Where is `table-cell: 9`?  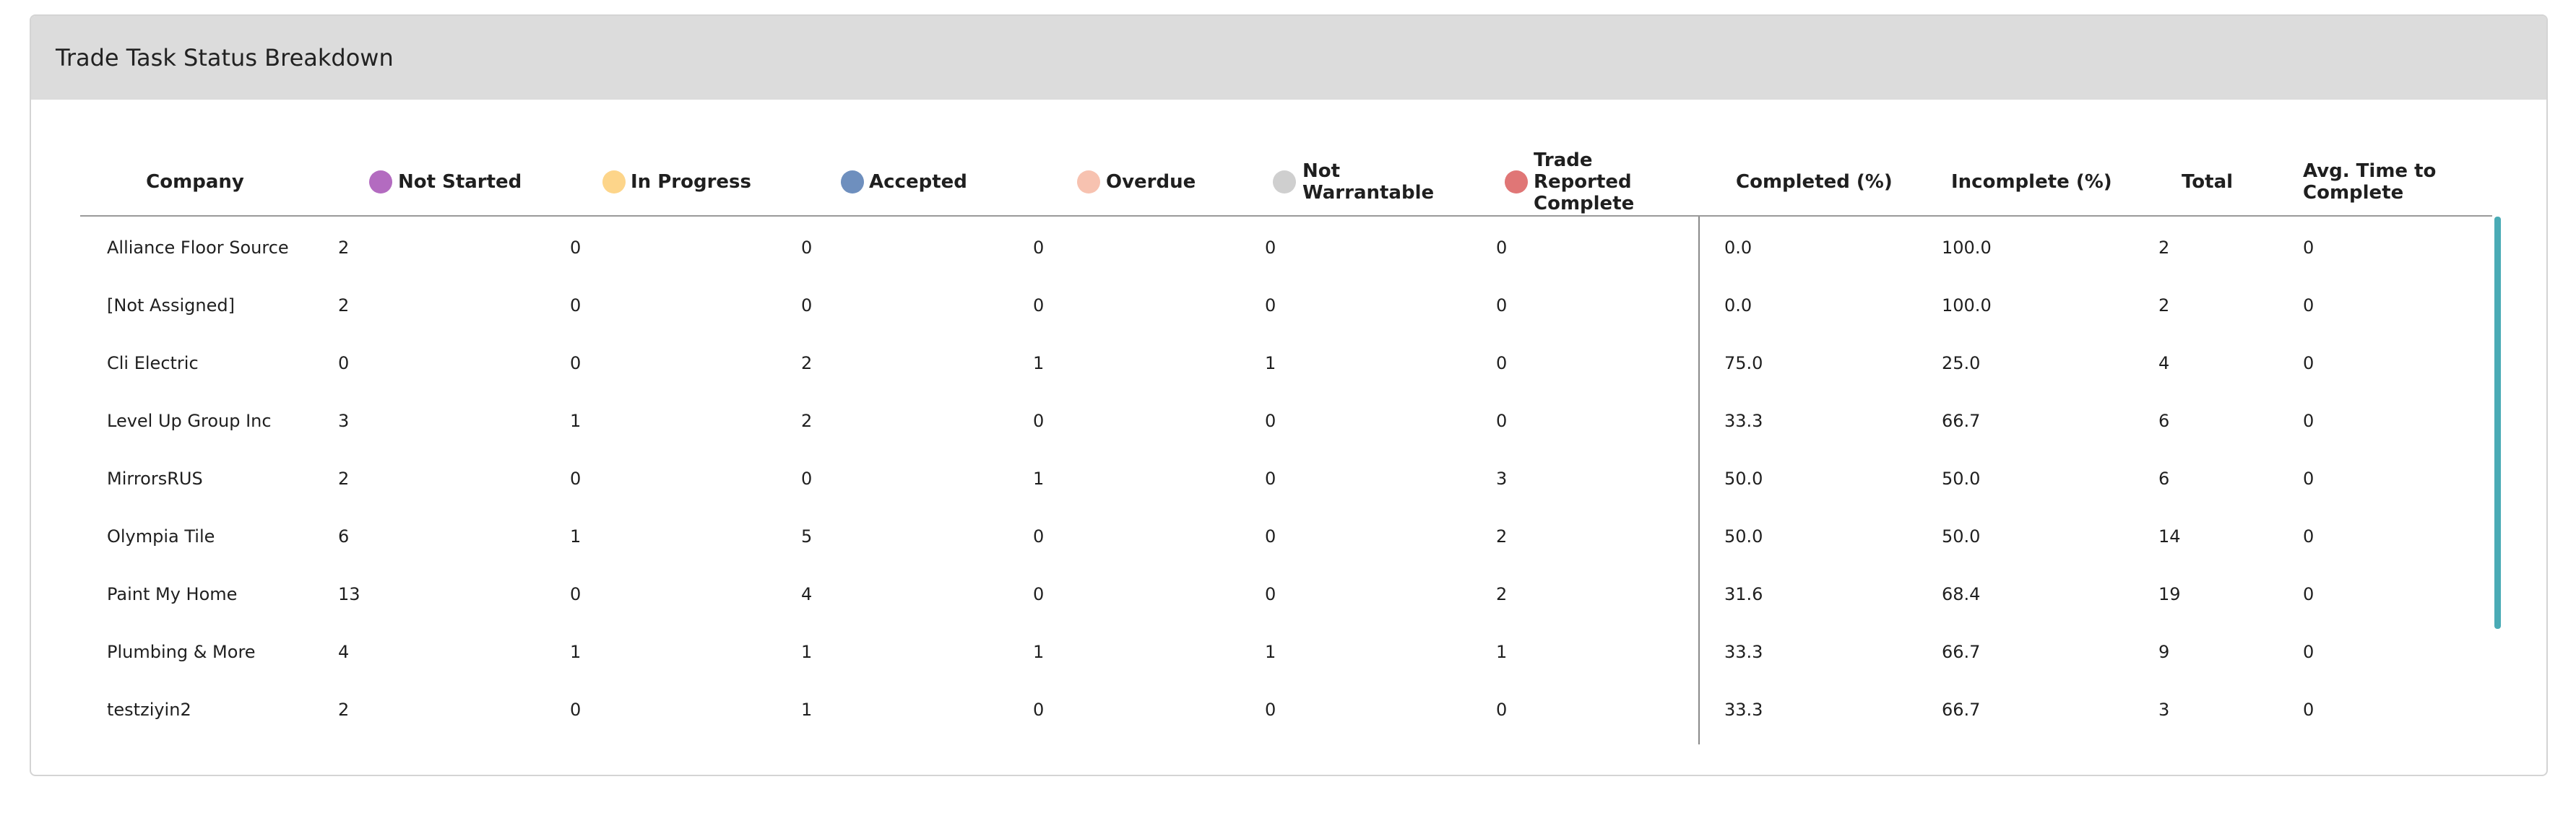
table-cell: 9 is located at coordinates (2164, 652).